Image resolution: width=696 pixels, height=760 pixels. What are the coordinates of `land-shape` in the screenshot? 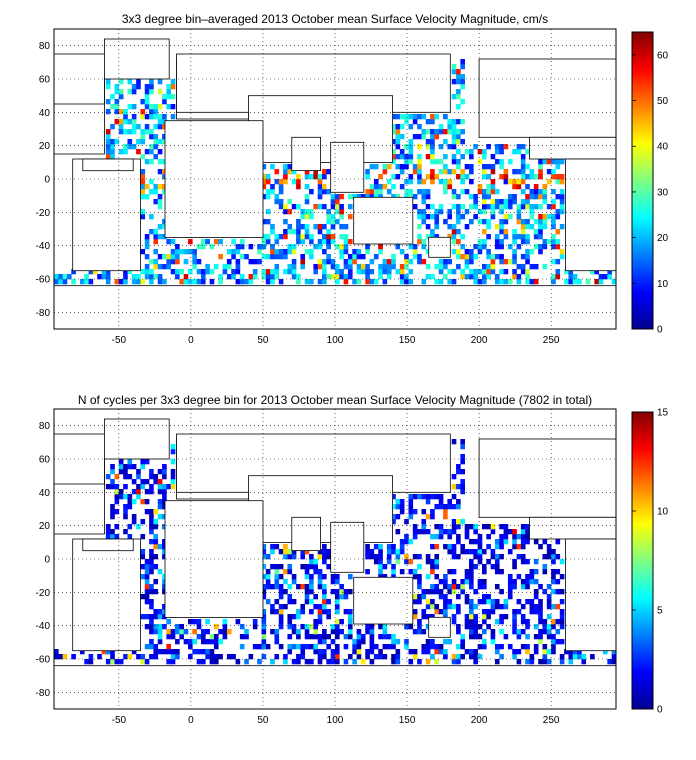 It's located at (591, 215).